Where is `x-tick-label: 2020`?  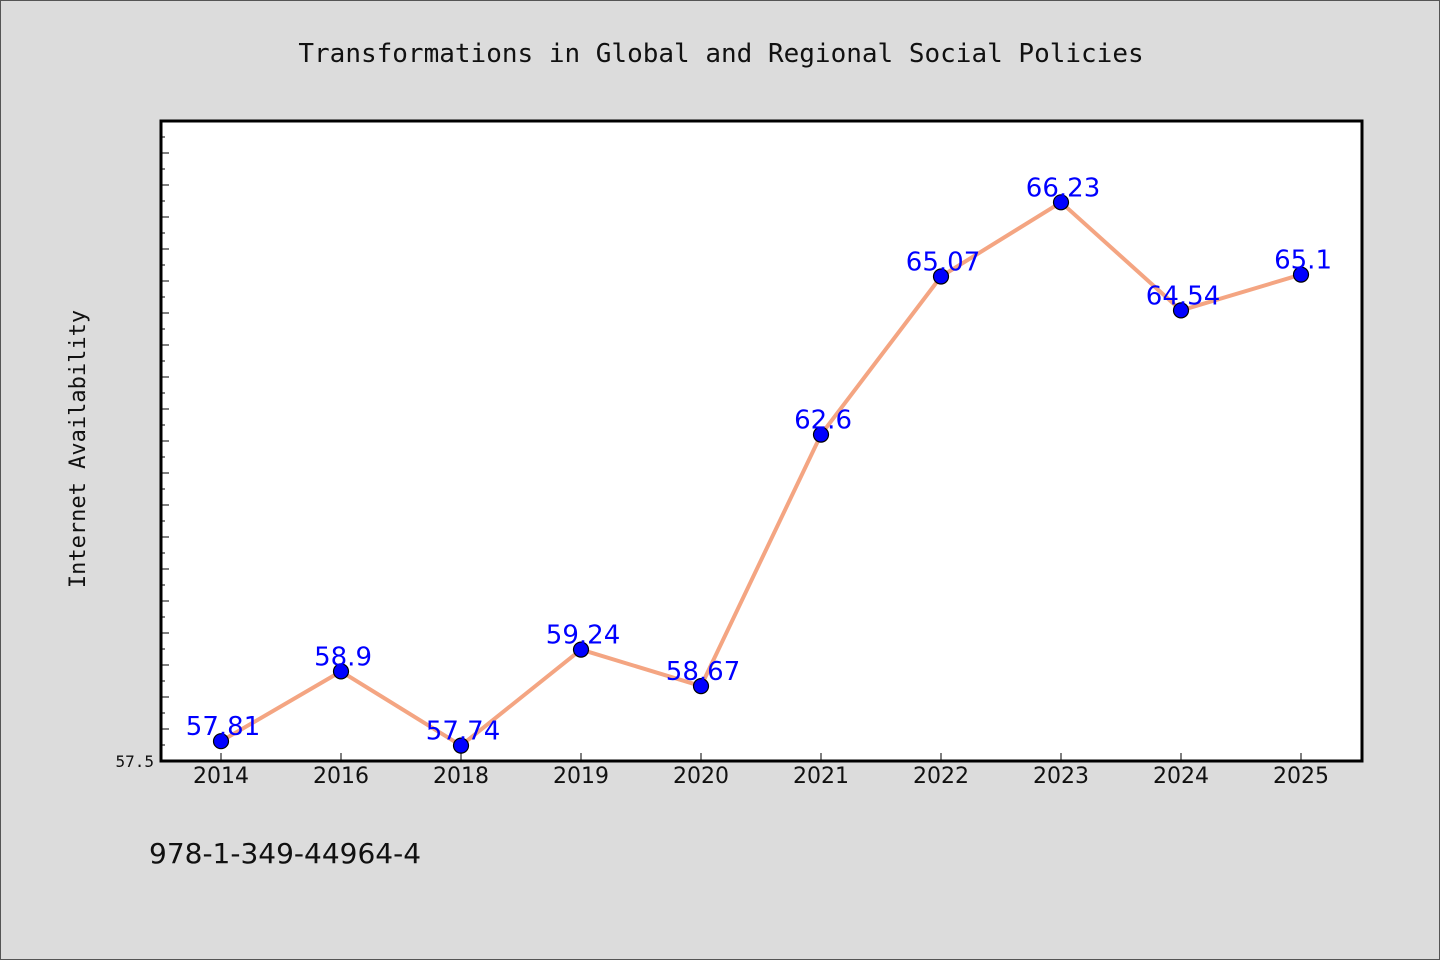
x-tick-label: 2020 is located at coordinates (701, 776).